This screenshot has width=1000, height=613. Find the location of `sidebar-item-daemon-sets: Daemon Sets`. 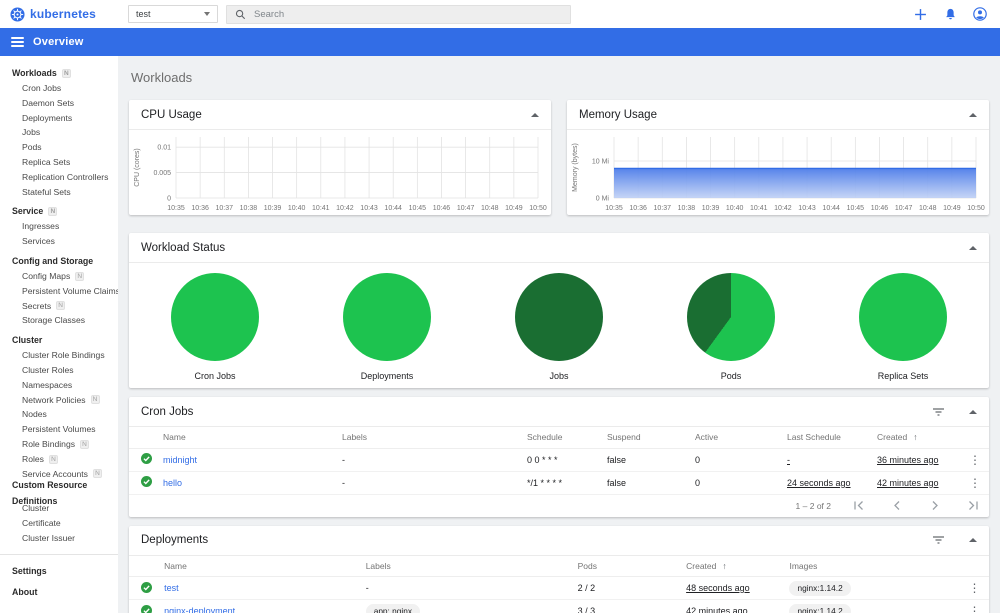

sidebar-item-daemon-sets: Daemon Sets is located at coordinates (48, 102).